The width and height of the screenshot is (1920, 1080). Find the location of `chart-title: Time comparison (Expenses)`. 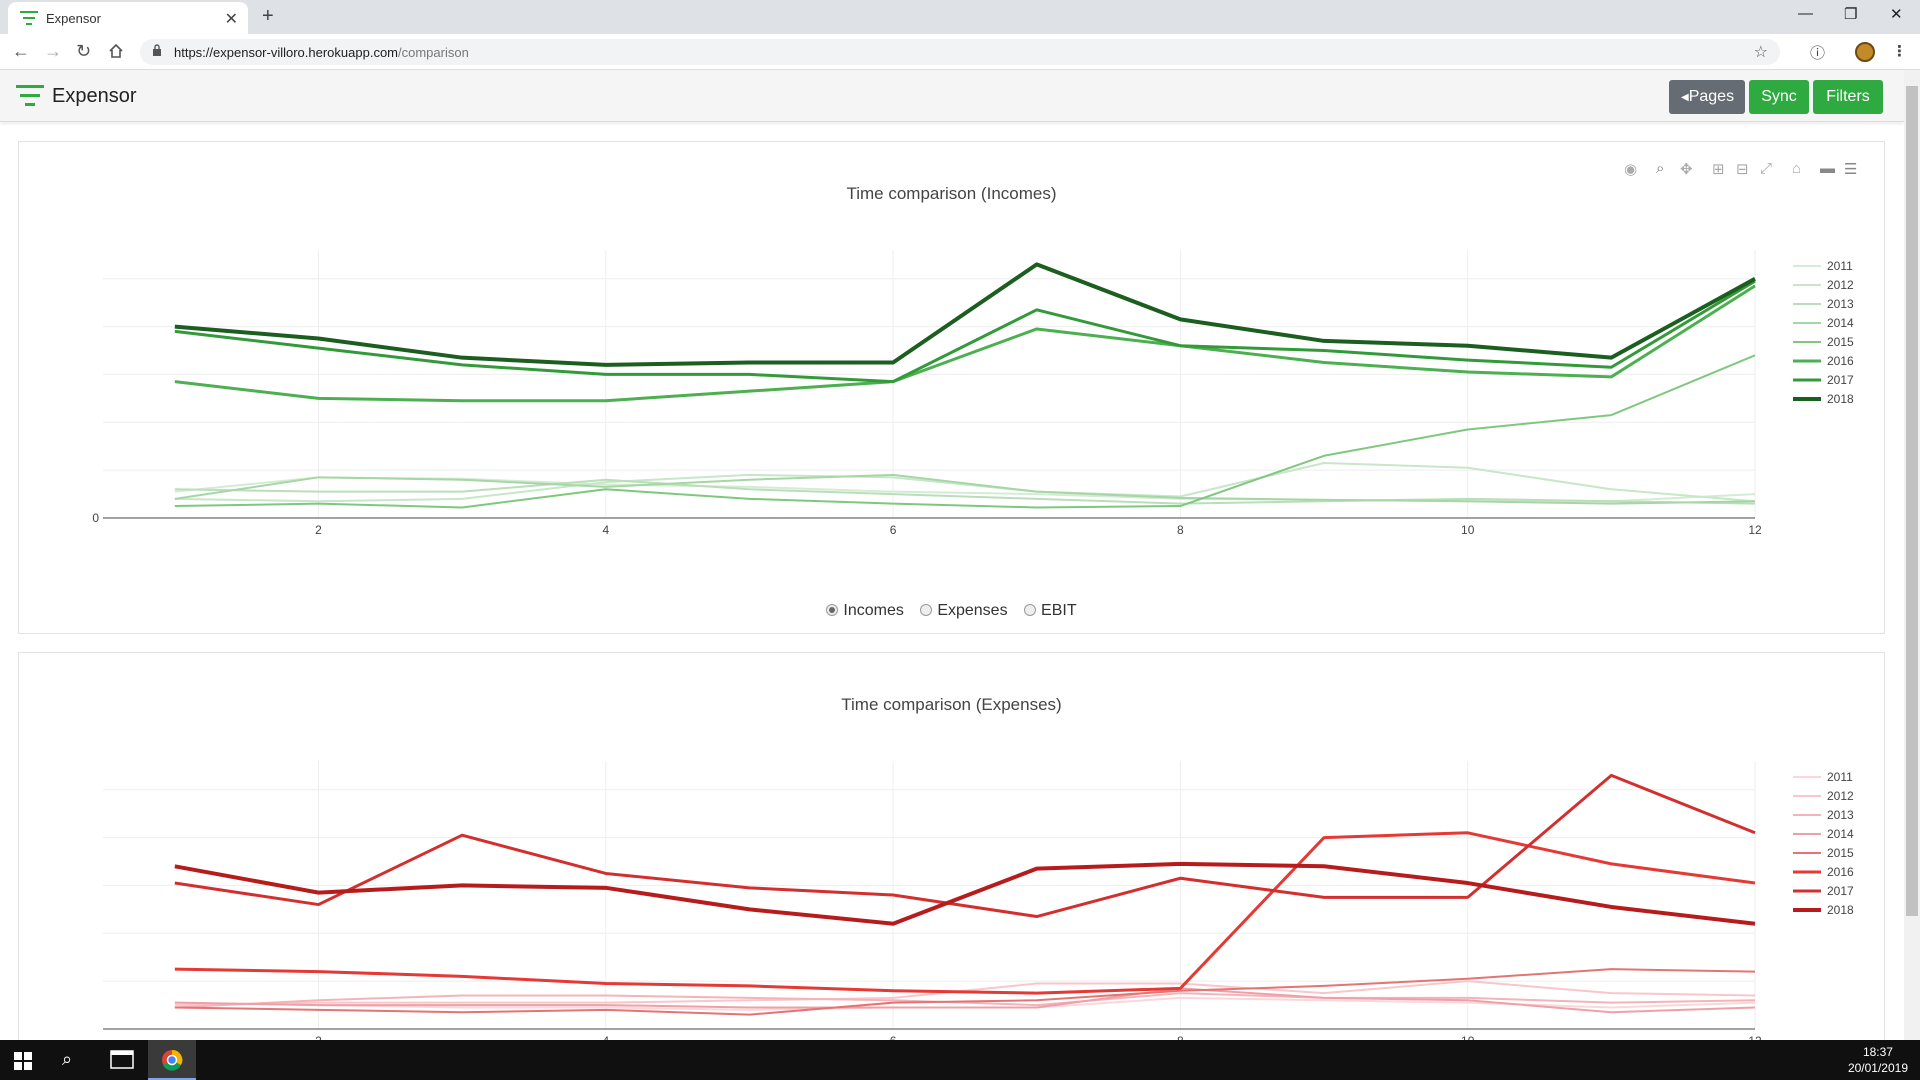

chart-title: Time comparison (Expenses) is located at coordinates (951, 704).